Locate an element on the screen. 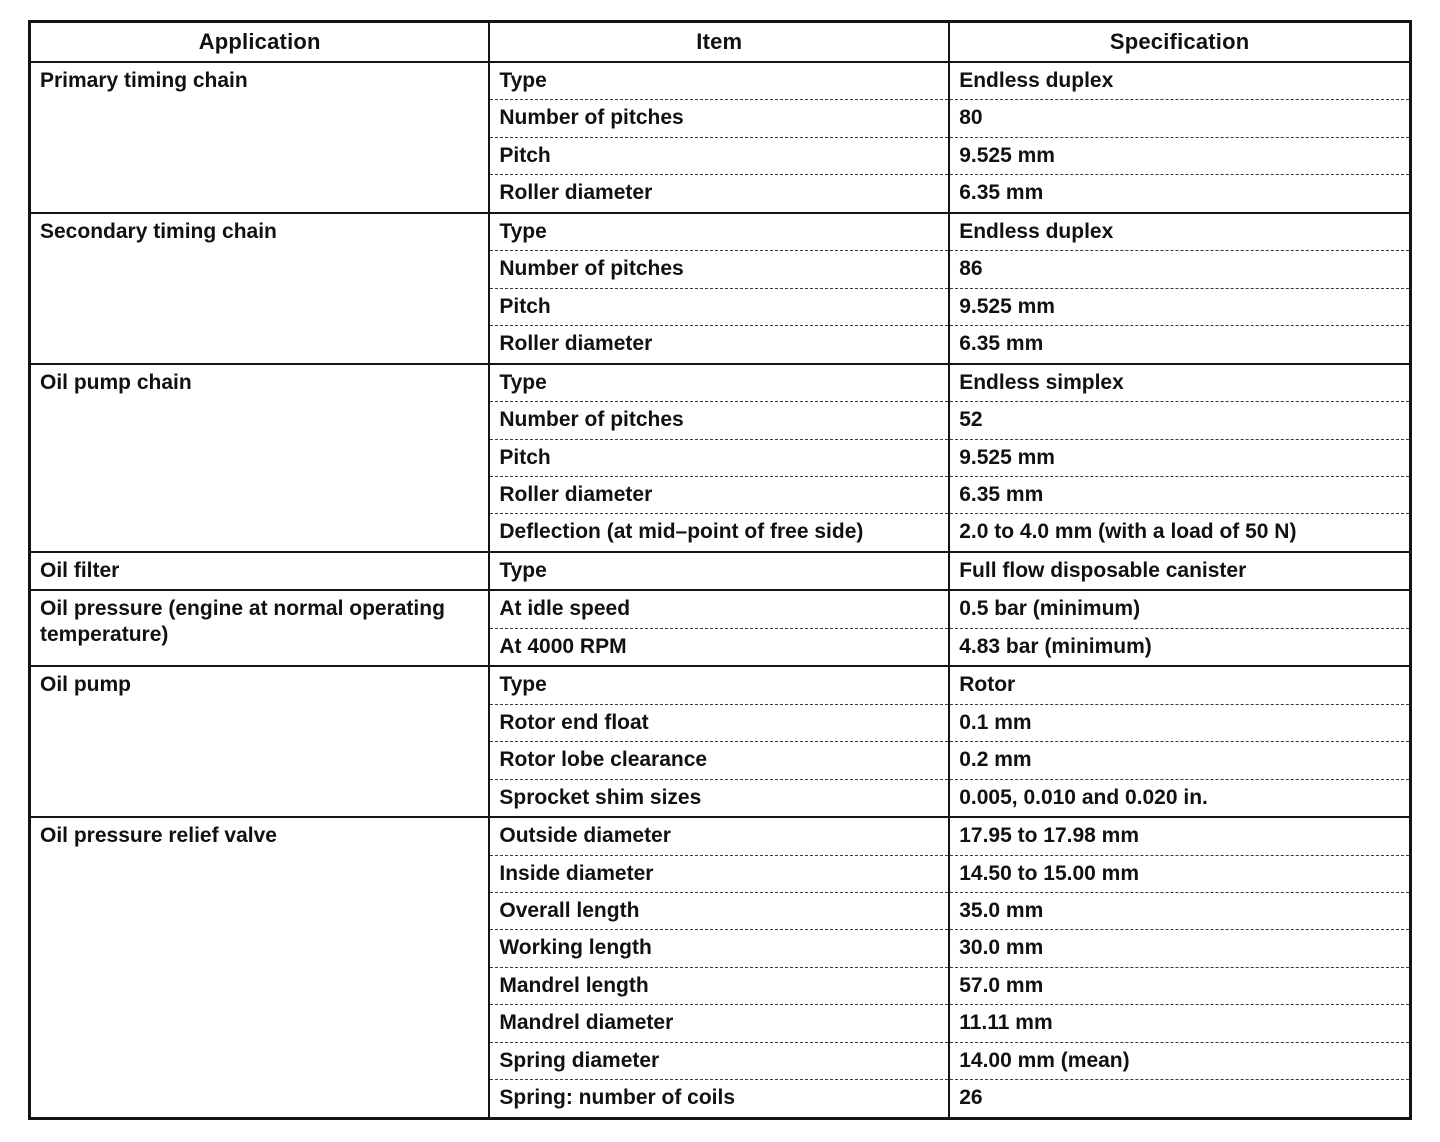 The height and width of the screenshot is (1142, 1440). spec-cell: 17.95 to 17.98 mm is located at coordinates (1180, 836).